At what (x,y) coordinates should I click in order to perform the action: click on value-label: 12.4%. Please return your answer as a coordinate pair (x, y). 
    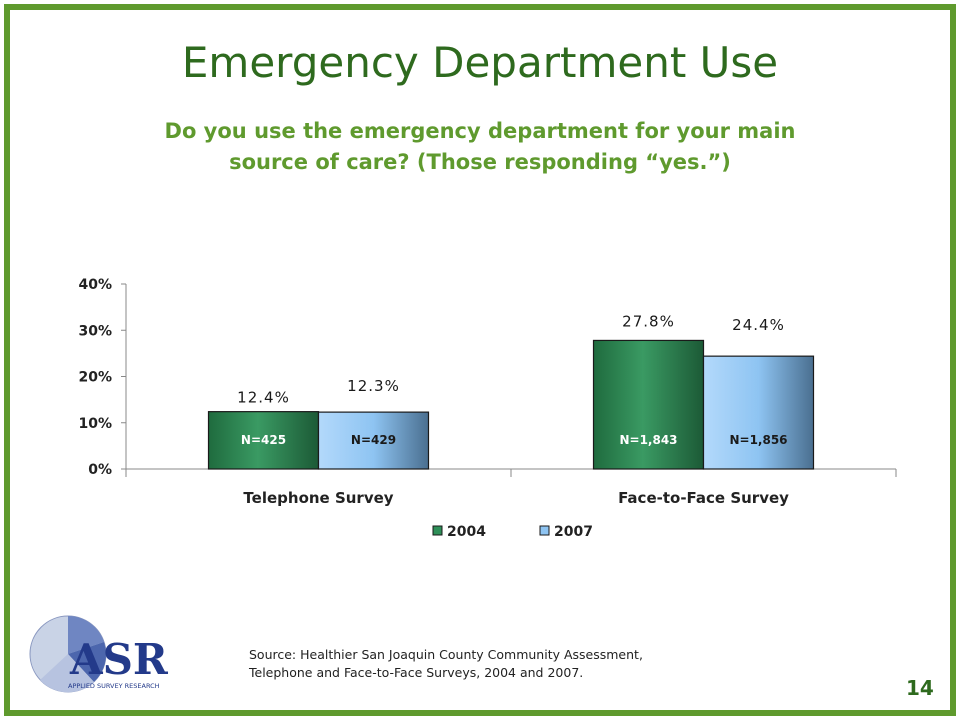
    Looking at the image, I should click on (263, 398).